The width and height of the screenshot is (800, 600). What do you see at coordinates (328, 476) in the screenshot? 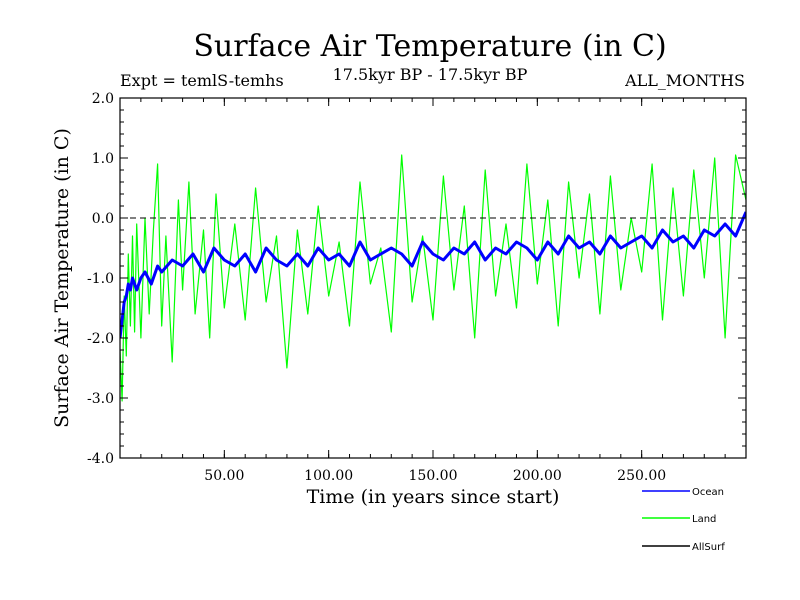
I see `x-tick-label: 100.00` at bounding box center [328, 476].